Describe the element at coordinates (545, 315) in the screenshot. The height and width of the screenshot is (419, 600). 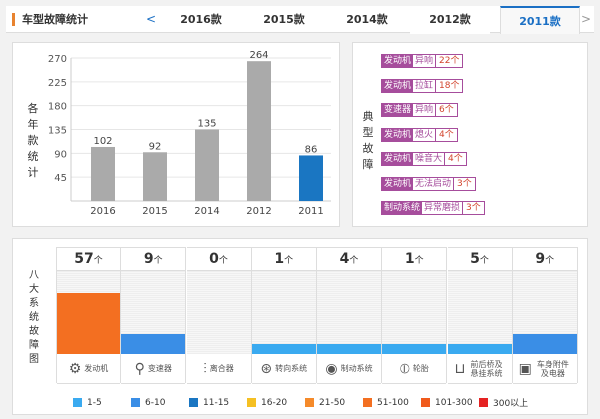
I see `system-column: 9个 ▣ 车身附件及电器` at that location.